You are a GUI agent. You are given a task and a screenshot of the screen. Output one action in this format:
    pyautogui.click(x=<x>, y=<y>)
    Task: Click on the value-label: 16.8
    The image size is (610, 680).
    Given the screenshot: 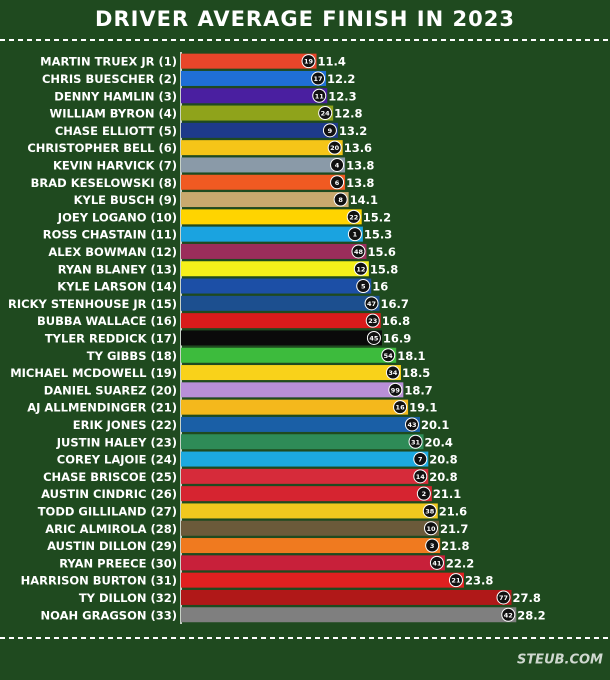 What is the action you would take?
    pyautogui.click(x=396, y=321)
    